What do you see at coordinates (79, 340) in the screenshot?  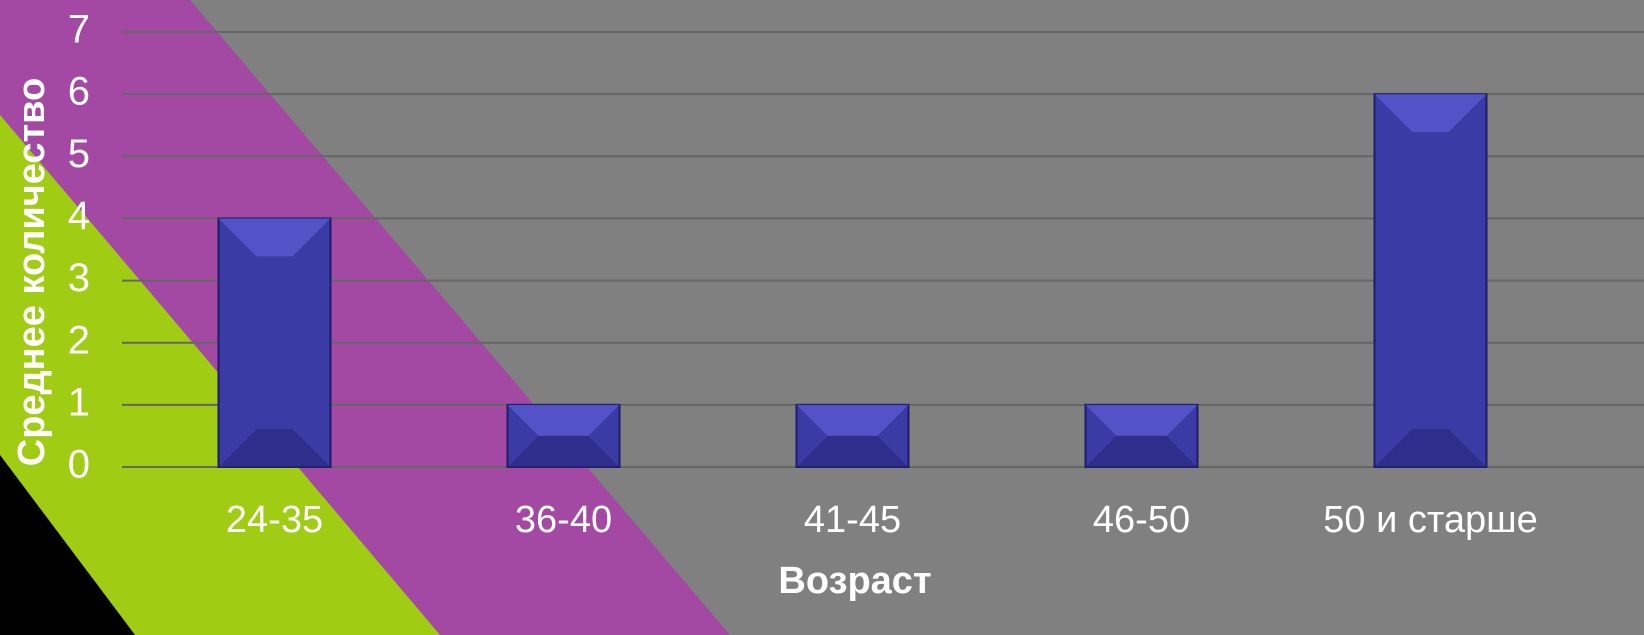 I see `y-tick-label: 2` at bounding box center [79, 340].